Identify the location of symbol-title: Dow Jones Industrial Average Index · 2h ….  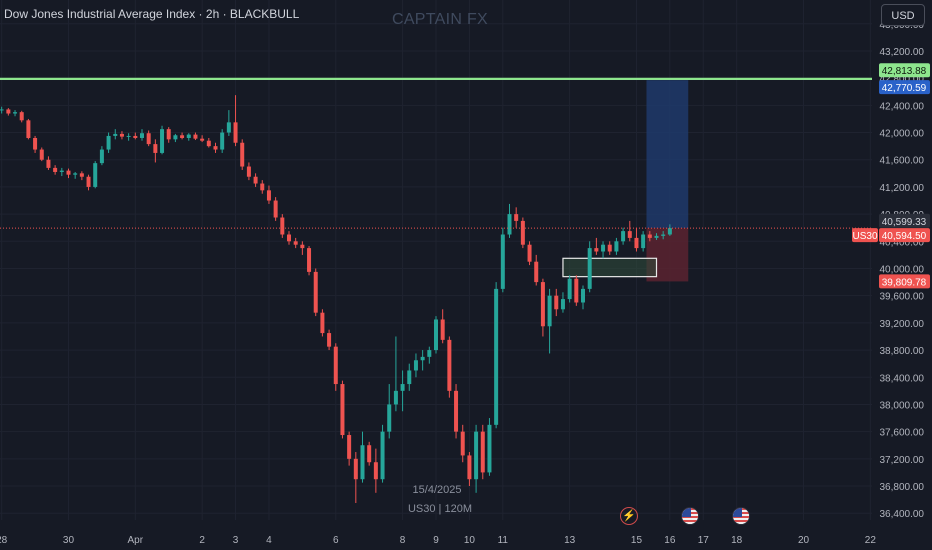
(152, 14).